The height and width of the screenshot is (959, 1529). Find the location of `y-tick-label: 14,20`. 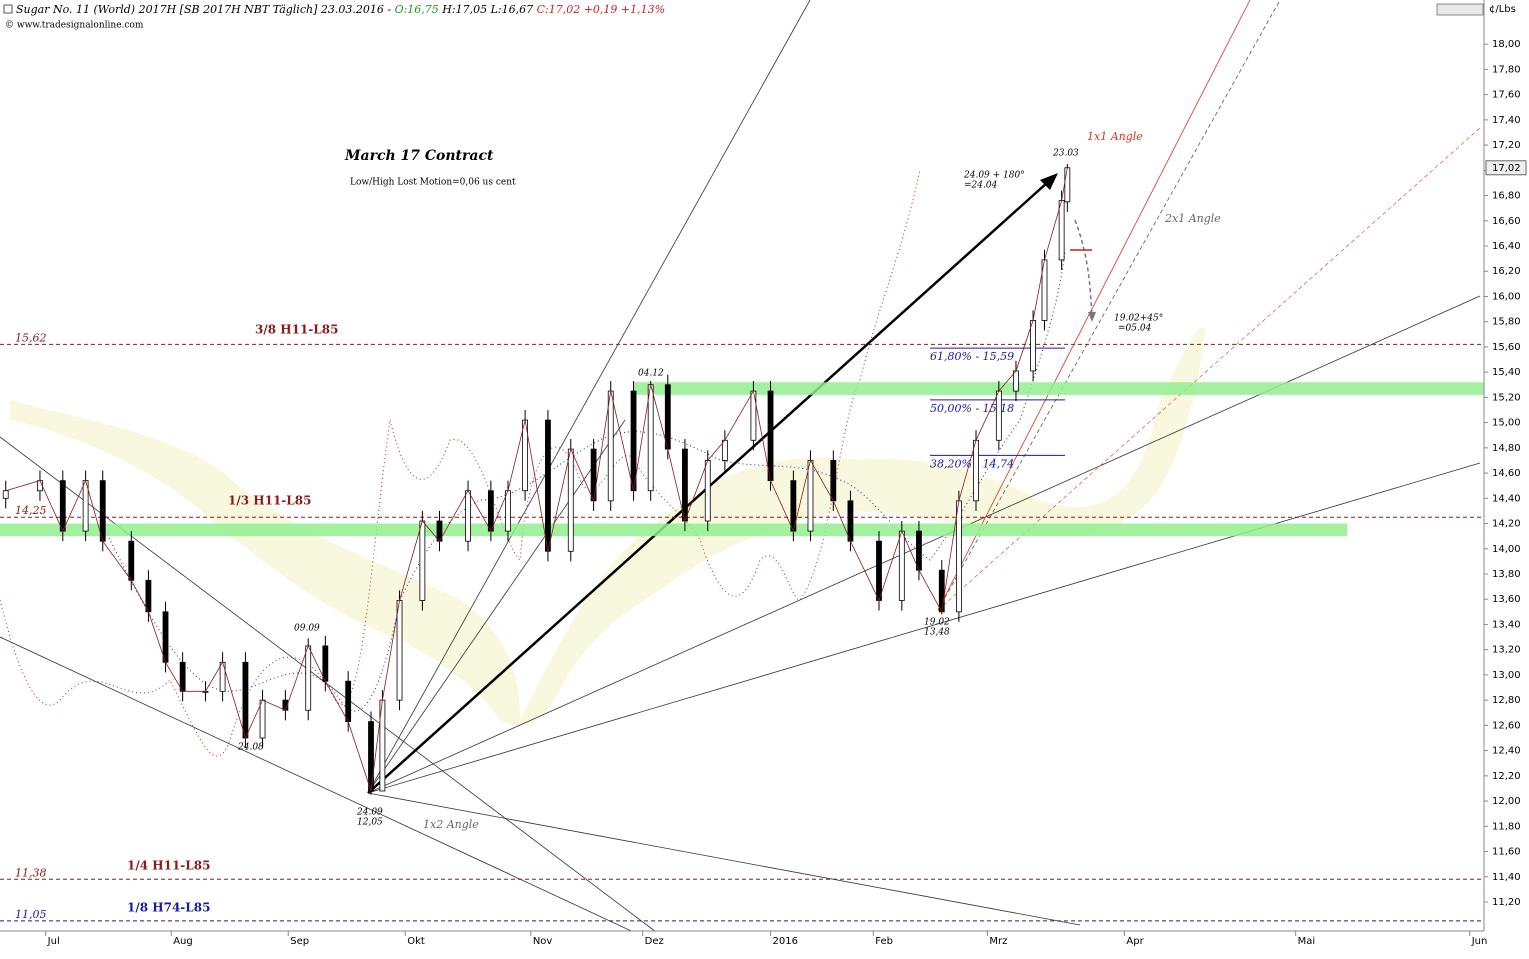

y-tick-label: 14,20 is located at coordinates (1506, 524).